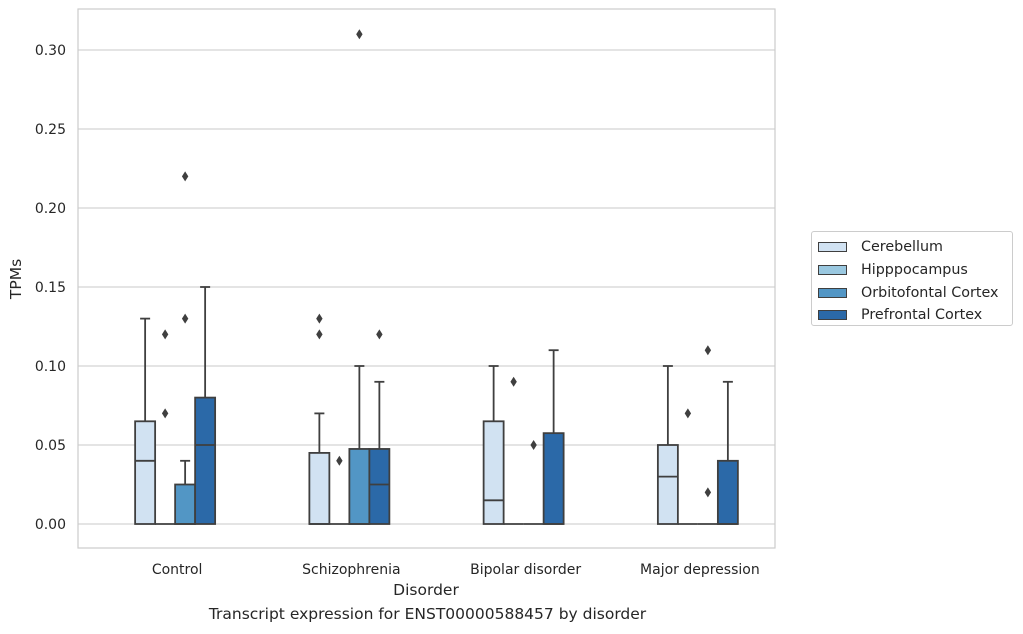  Describe the element at coordinates (930, 292) in the screenshot. I see `legend-label: Orbitofontal Cortex` at that location.